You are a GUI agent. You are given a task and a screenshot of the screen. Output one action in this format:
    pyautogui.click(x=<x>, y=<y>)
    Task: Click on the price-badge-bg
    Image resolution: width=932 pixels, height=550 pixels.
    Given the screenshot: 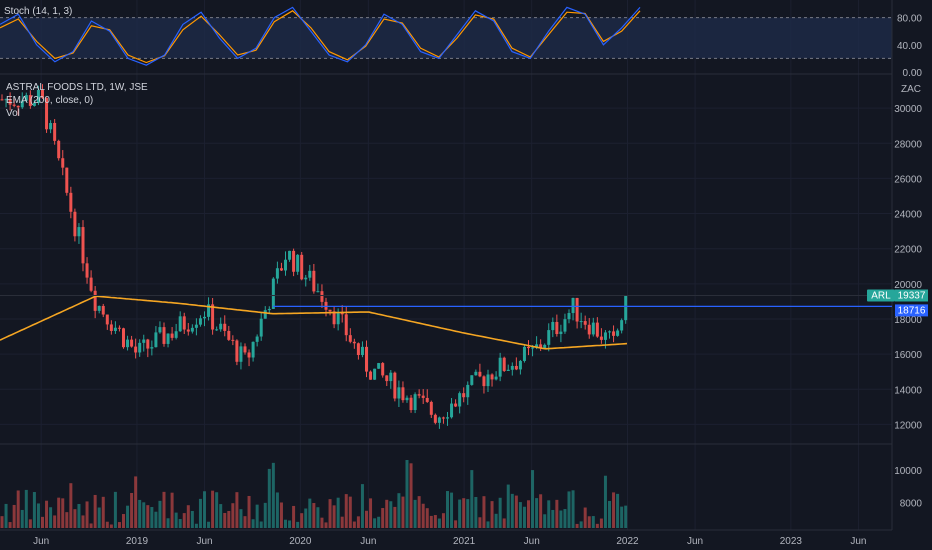 What is the action you would take?
    pyautogui.click(x=911, y=295)
    